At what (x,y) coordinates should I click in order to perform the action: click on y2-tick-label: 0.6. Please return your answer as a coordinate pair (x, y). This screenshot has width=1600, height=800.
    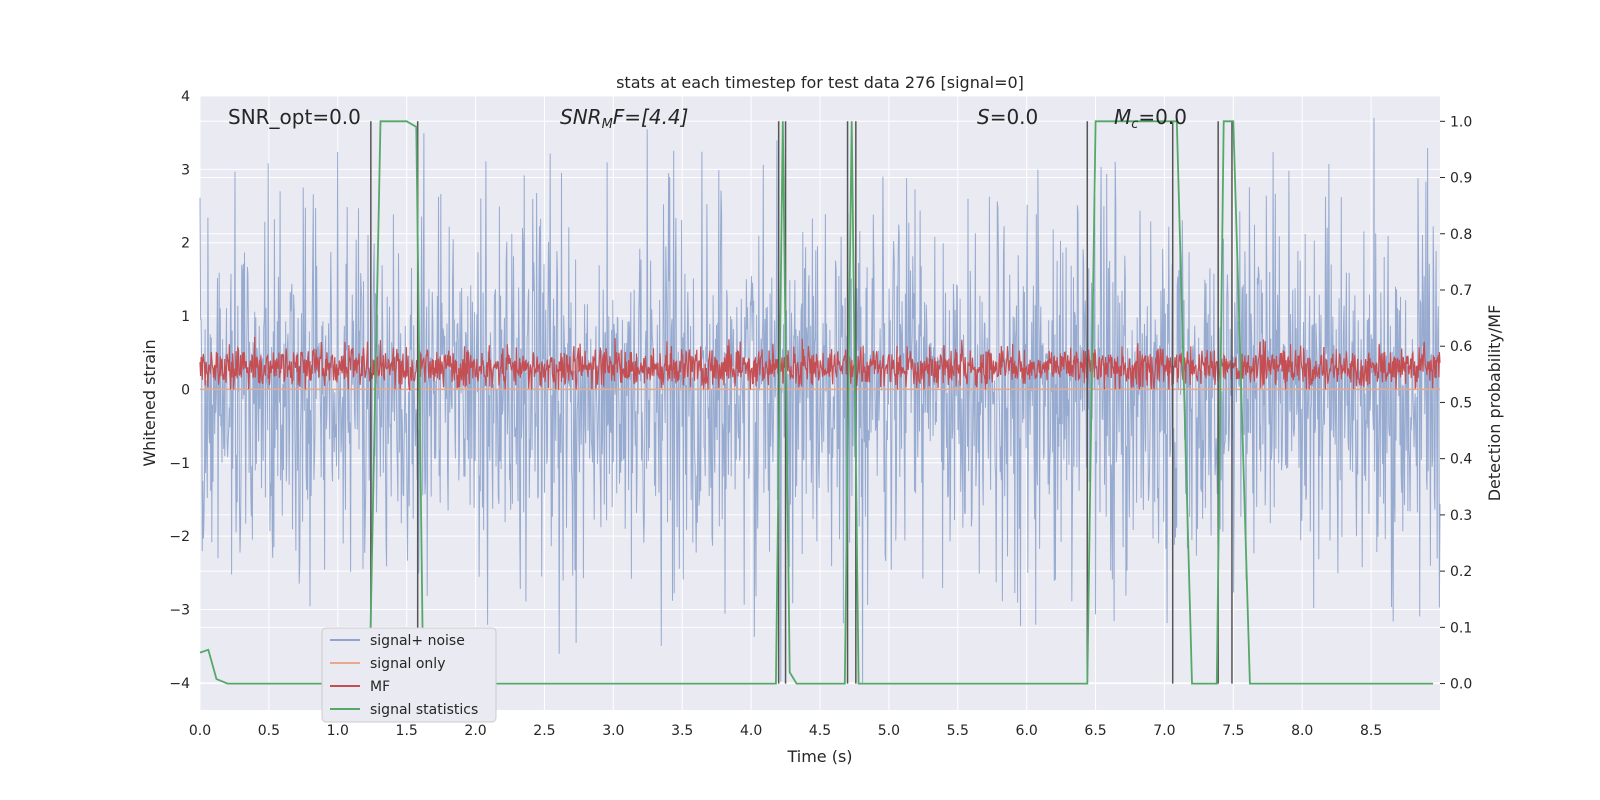
    Looking at the image, I should click on (1461, 347).